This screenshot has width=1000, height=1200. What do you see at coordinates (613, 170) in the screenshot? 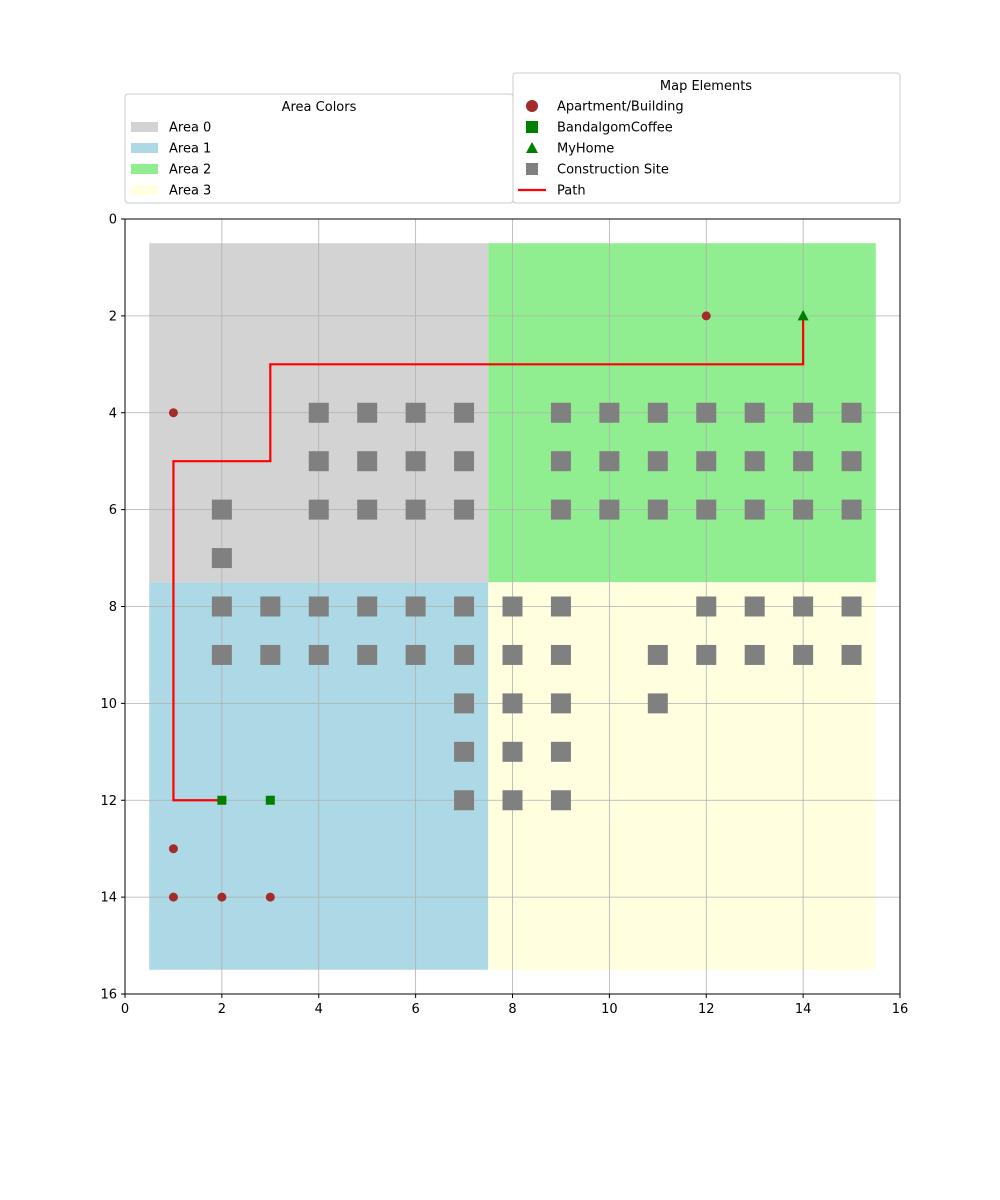
I see `legend-element-label: Construction Site` at bounding box center [613, 170].